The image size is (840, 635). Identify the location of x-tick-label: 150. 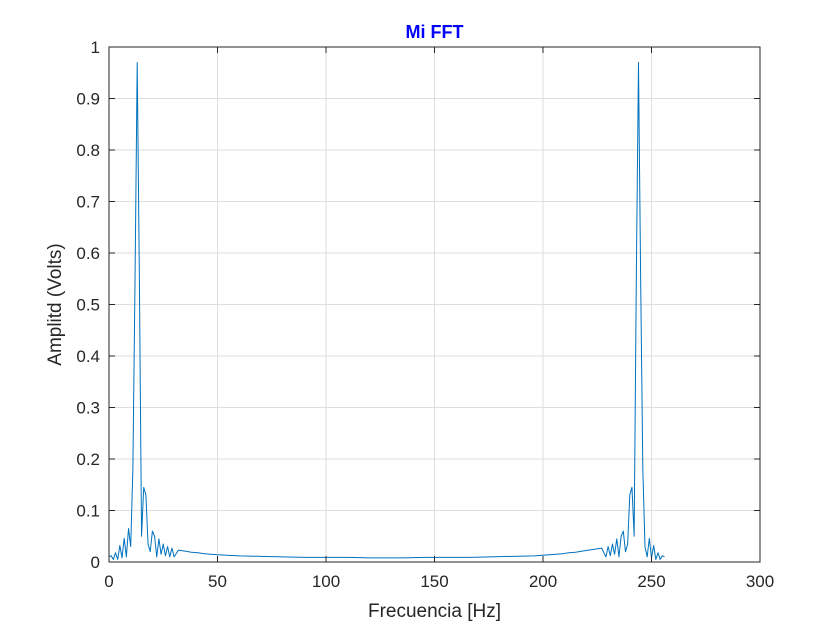
(434, 581).